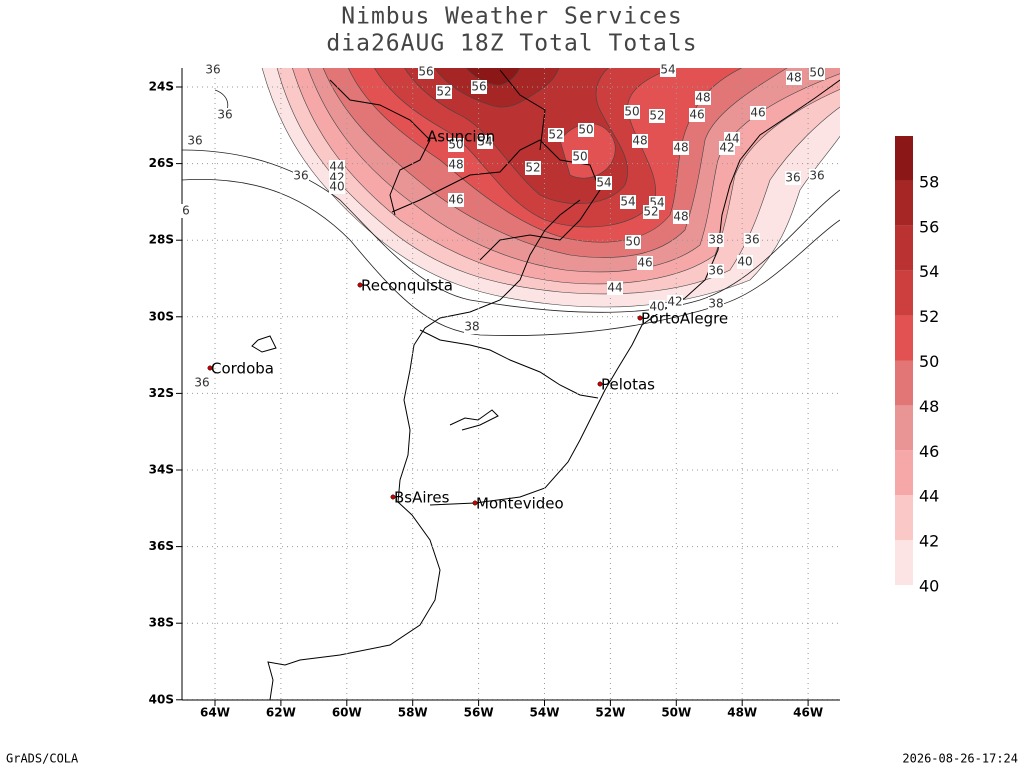 The height and width of the screenshot is (772, 1024). What do you see at coordinates (929, 496) in the screenshot?
I see `colorbar-label: 44` at bounding box center [929, 496].